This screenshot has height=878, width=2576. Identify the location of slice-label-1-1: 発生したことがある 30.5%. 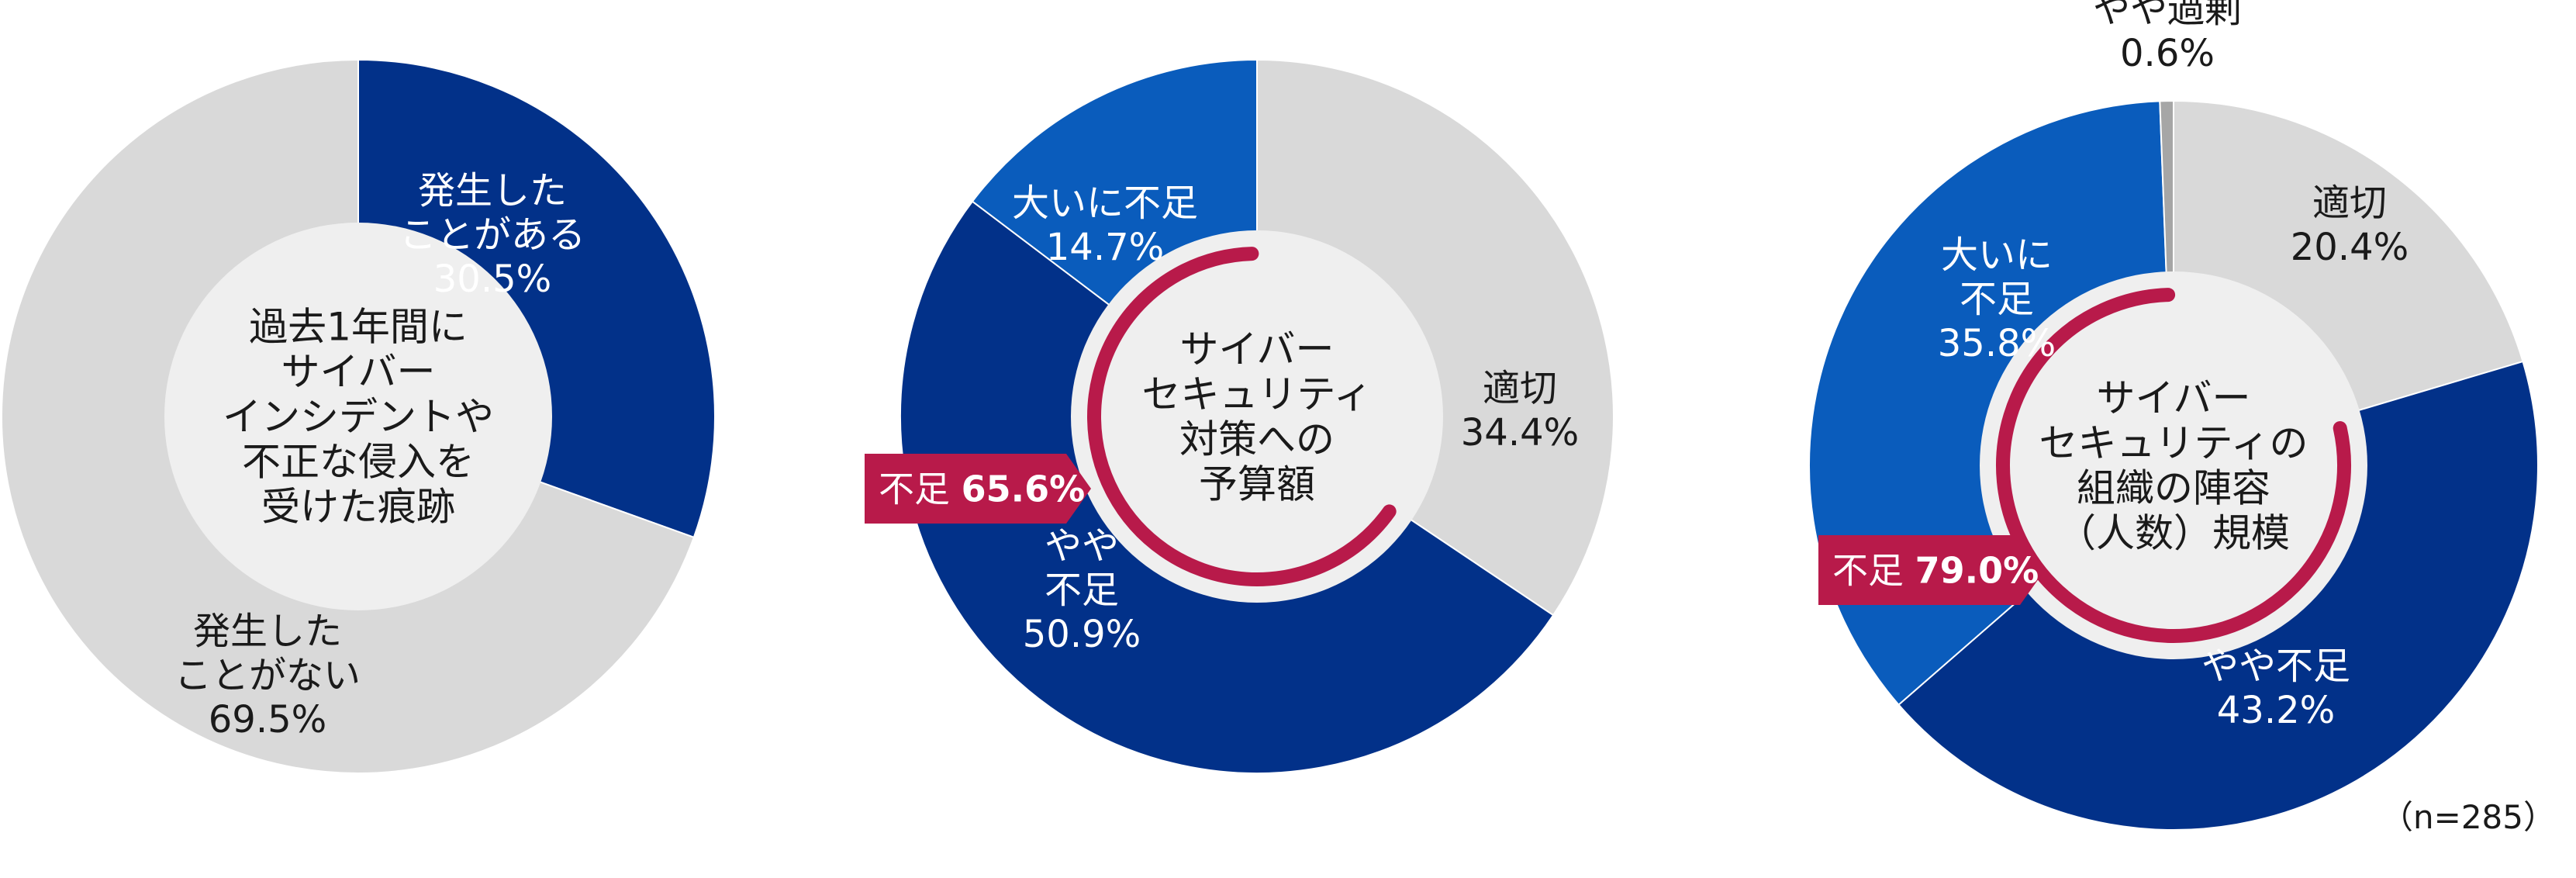
(492, 235).